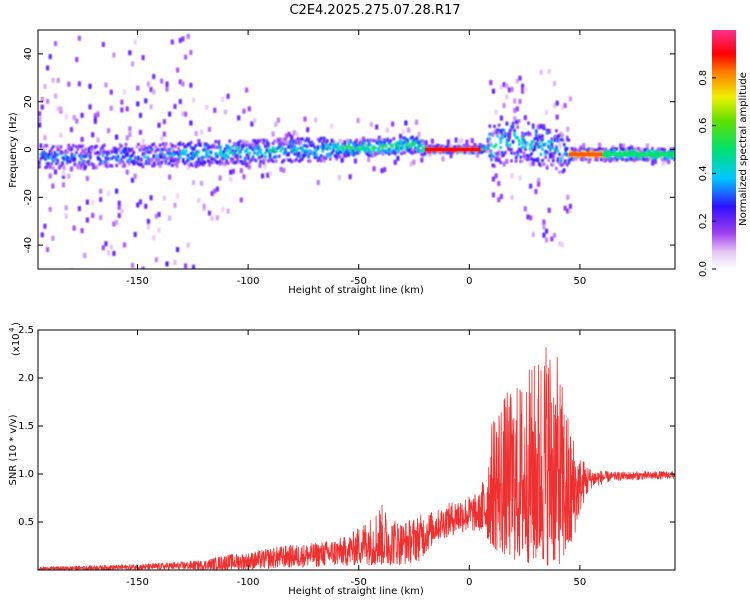 This screenshot has height=600, width=750. What do you see at coordinates (359, 582) in the screenshot?
I see `x-tick-label: -50` at bounding box center [359, 582].